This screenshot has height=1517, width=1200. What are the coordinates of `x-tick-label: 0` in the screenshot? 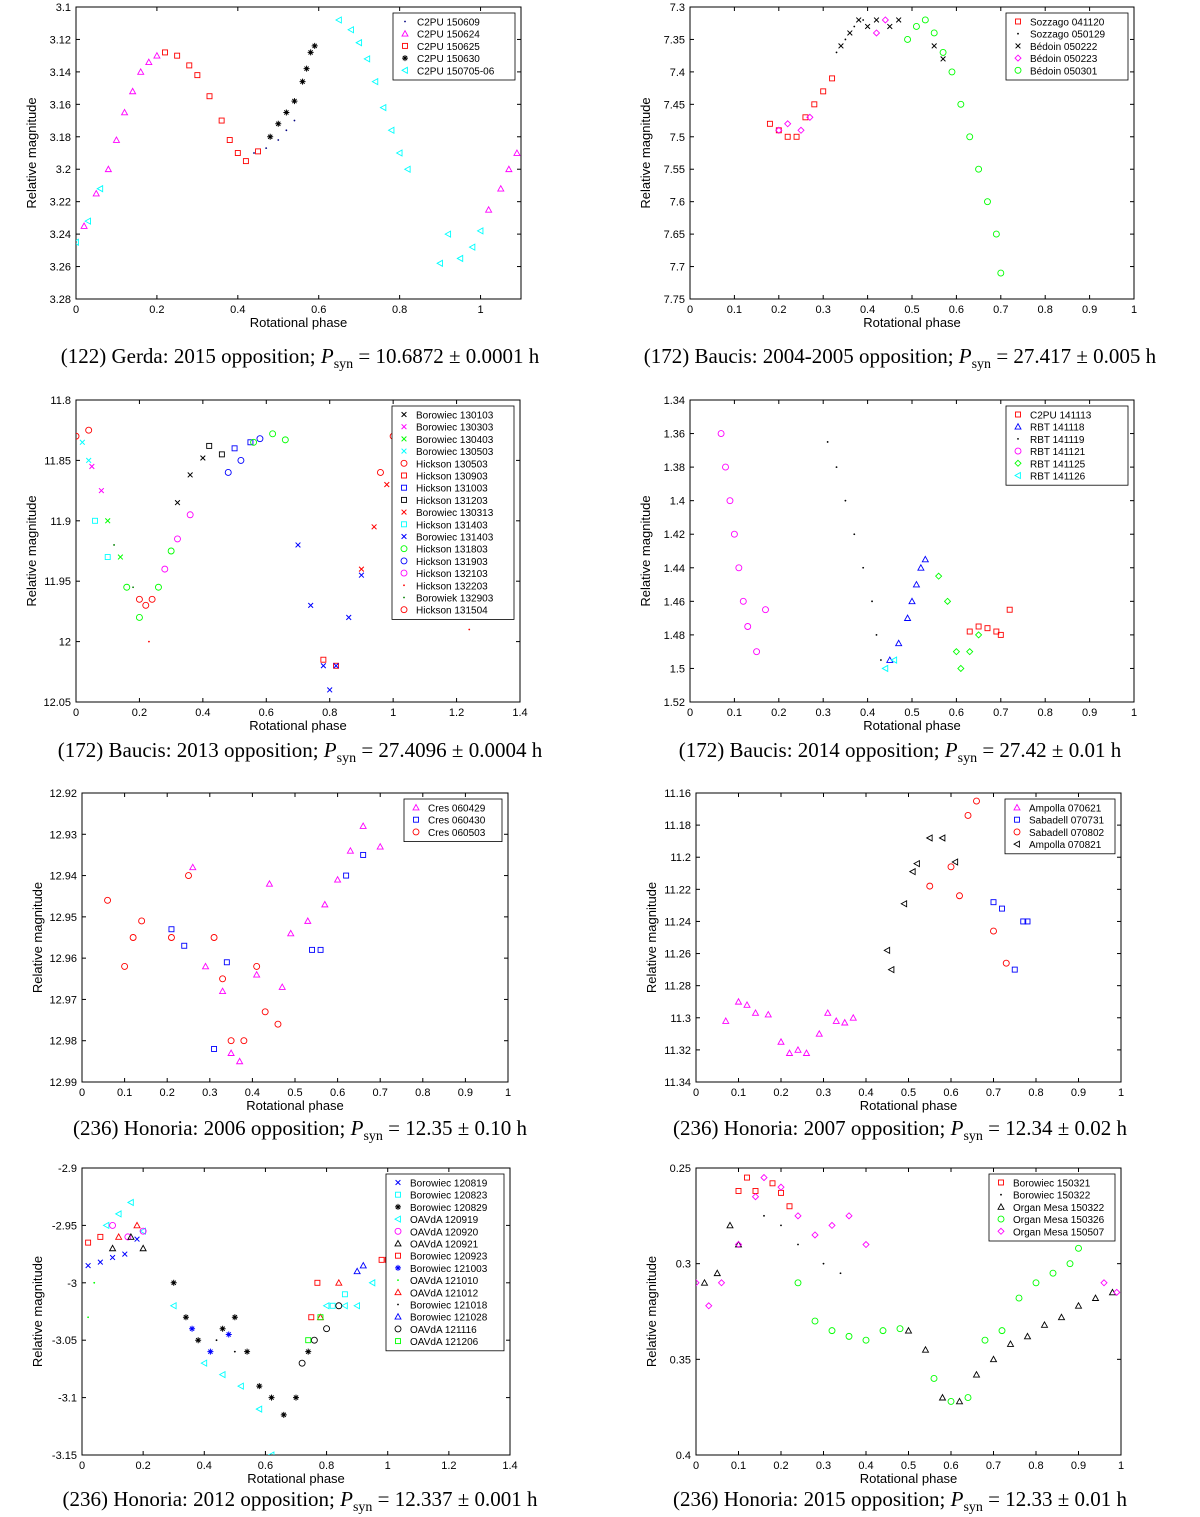 It's located at (690, 713).